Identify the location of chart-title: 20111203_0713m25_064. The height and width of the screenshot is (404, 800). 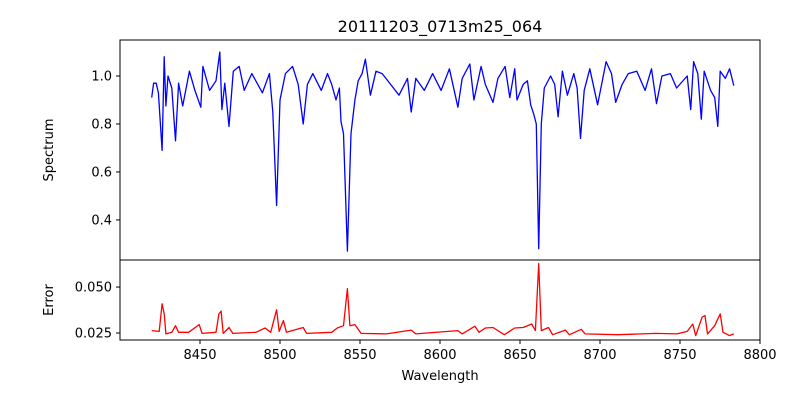
(440, 27).